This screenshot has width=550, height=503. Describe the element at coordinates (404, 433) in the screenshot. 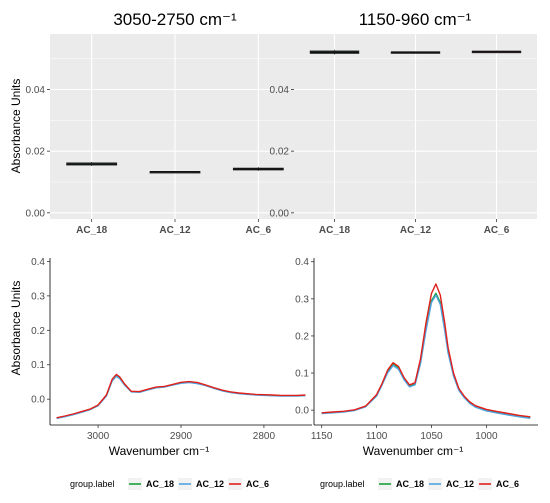

I see `panel-4-x-ticks: 1150 1100 1050 1000` at that location.